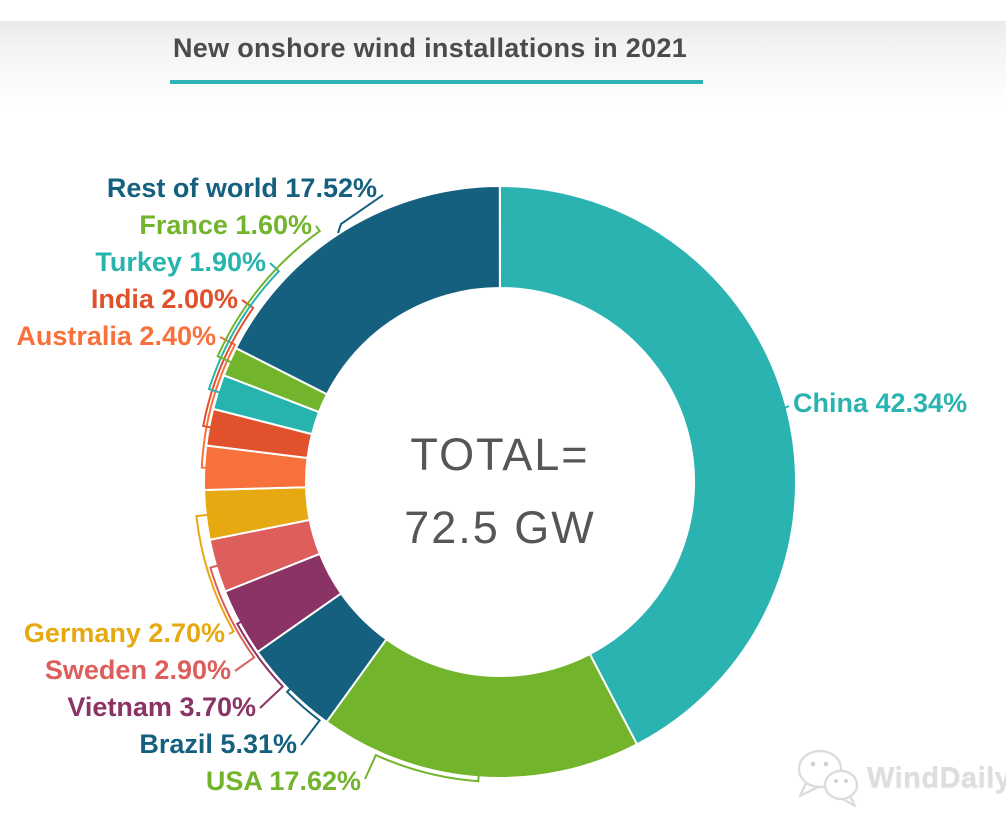 The width and height of the screenshot is (1006, 828). I want to click on watermark-text: WindDaily, so click(936, 777).